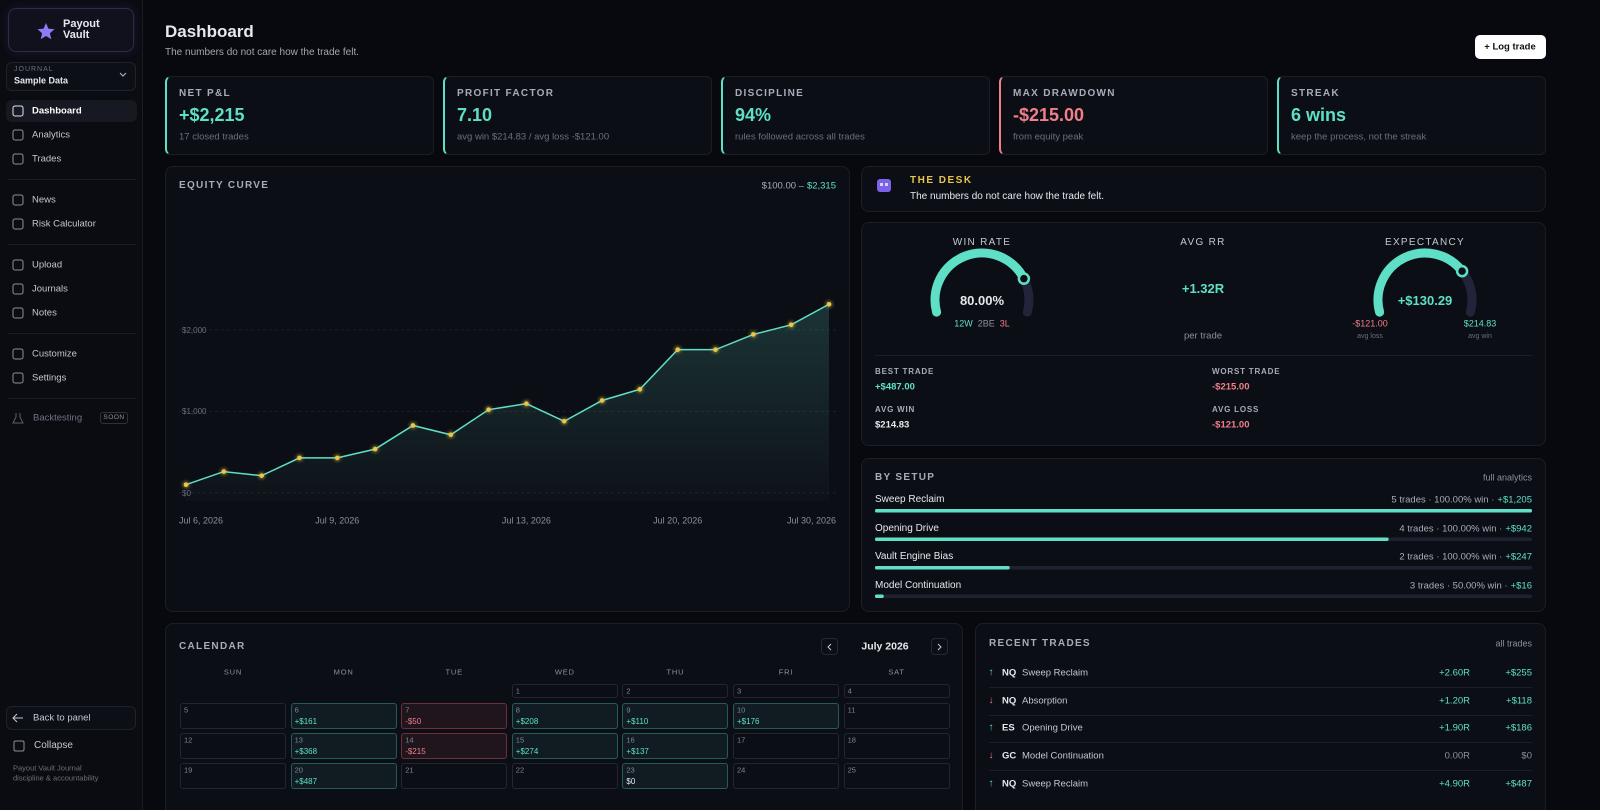  What do you see at coordinates (306, 722) in the screenshot?
I see `day-pnl: +$161` at bounding box center [306, 722].